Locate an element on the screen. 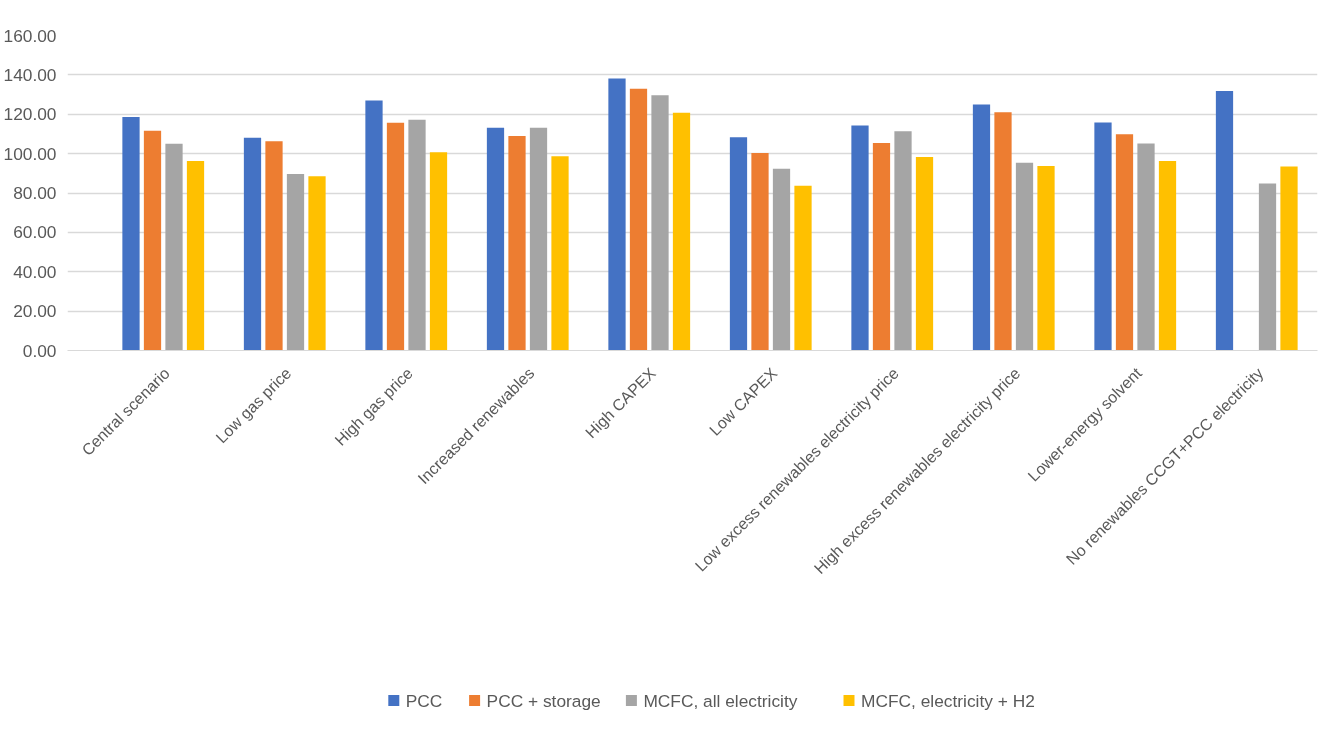 This screenshot has width=1338, height=734. legend-label: PCC is located at coordinates (424, 700).